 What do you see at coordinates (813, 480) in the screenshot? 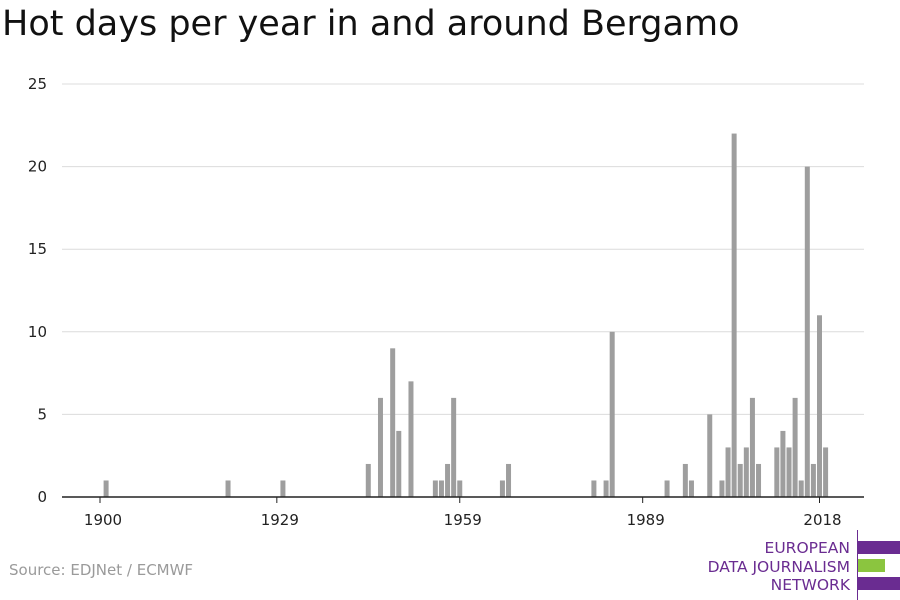
I see `bar-2017` at bounding box center [813, 480].